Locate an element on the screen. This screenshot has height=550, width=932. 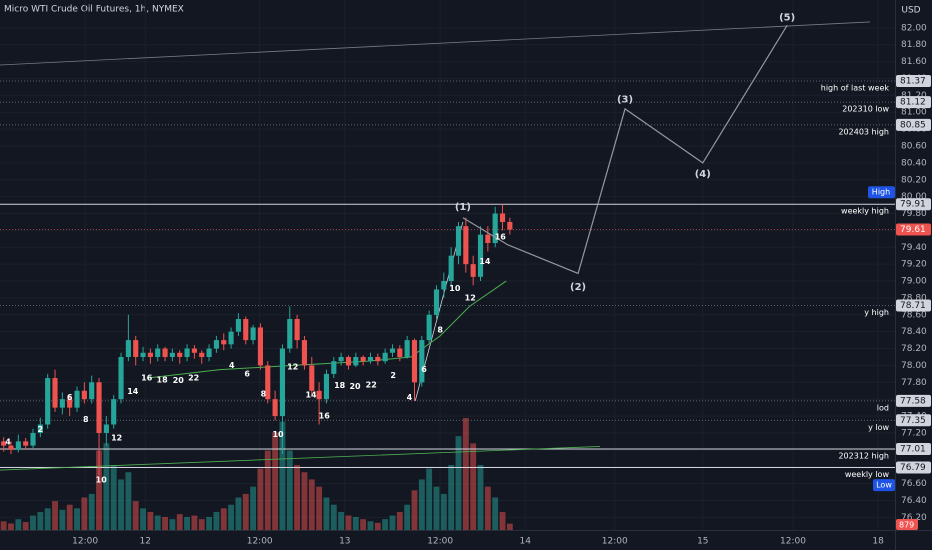
count-label: 10 is located at coordinates (102, 480).